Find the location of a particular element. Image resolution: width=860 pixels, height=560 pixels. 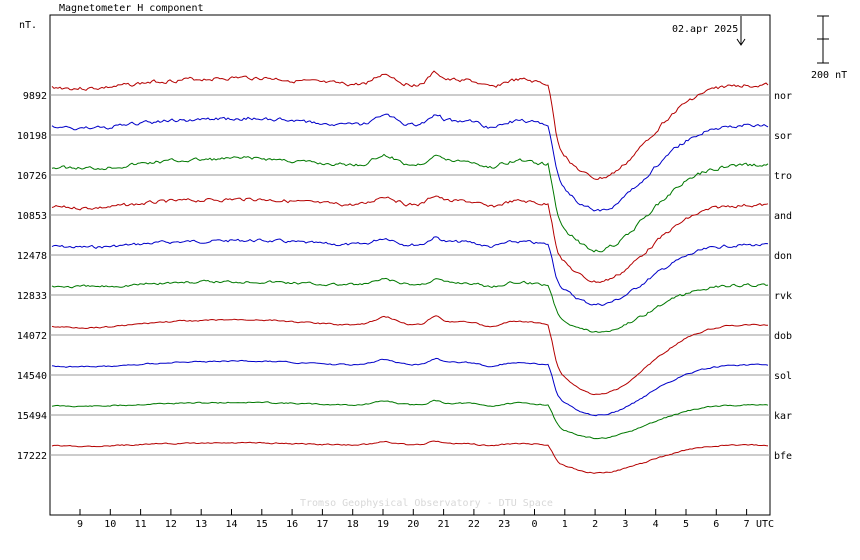

trace-bfe is located at coordinates (410, 457).